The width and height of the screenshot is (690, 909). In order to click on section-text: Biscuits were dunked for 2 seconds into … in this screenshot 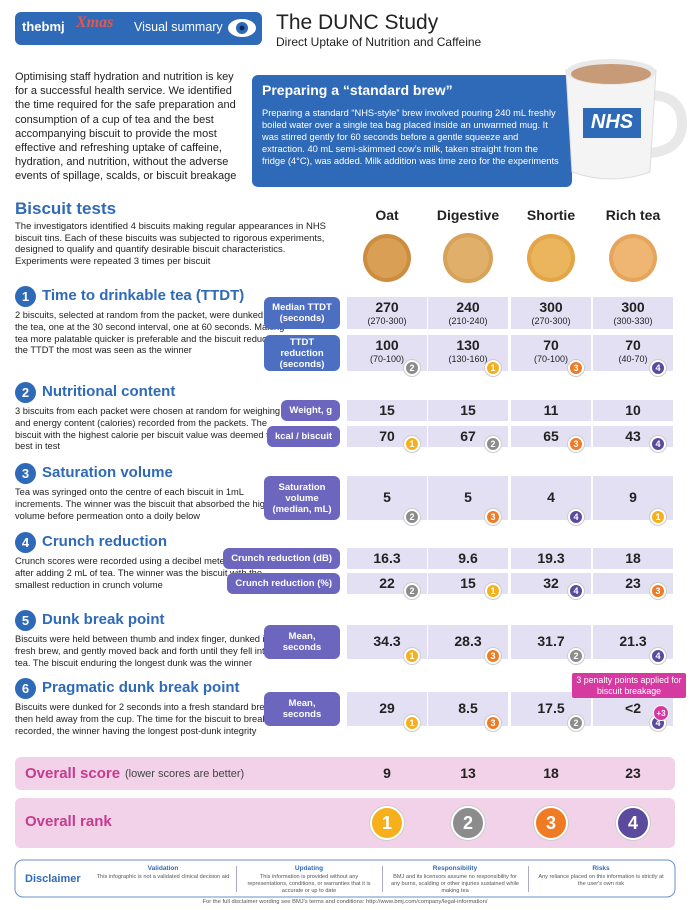, I will do `click(151, 719)`.